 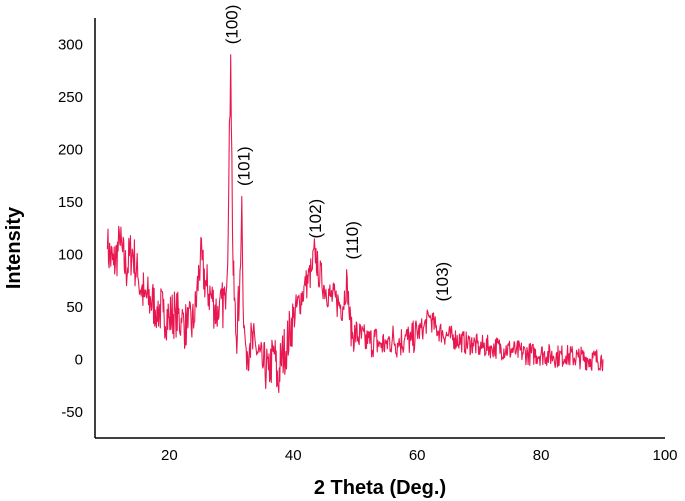 What do you see at coordinates (664, 455) in the screenshot?
I see `x-tick-label: 100` at bounding box center [664, 455].